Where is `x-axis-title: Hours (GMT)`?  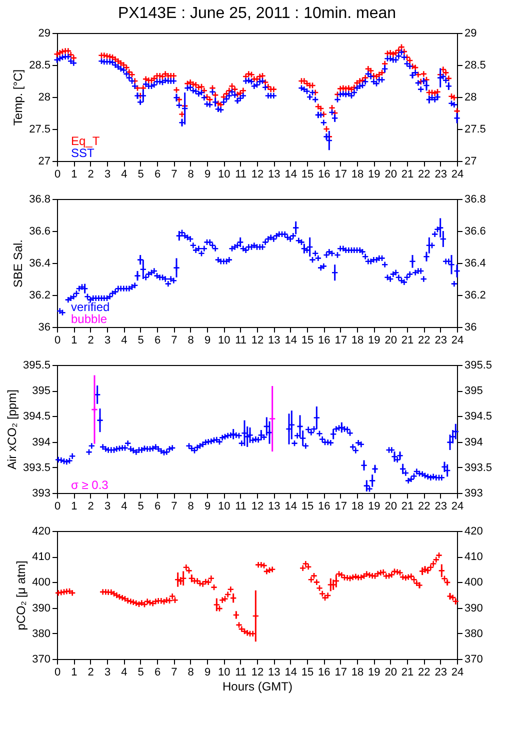
x-axis-title: Hours (GMT) is located at coordinates (257, 687).